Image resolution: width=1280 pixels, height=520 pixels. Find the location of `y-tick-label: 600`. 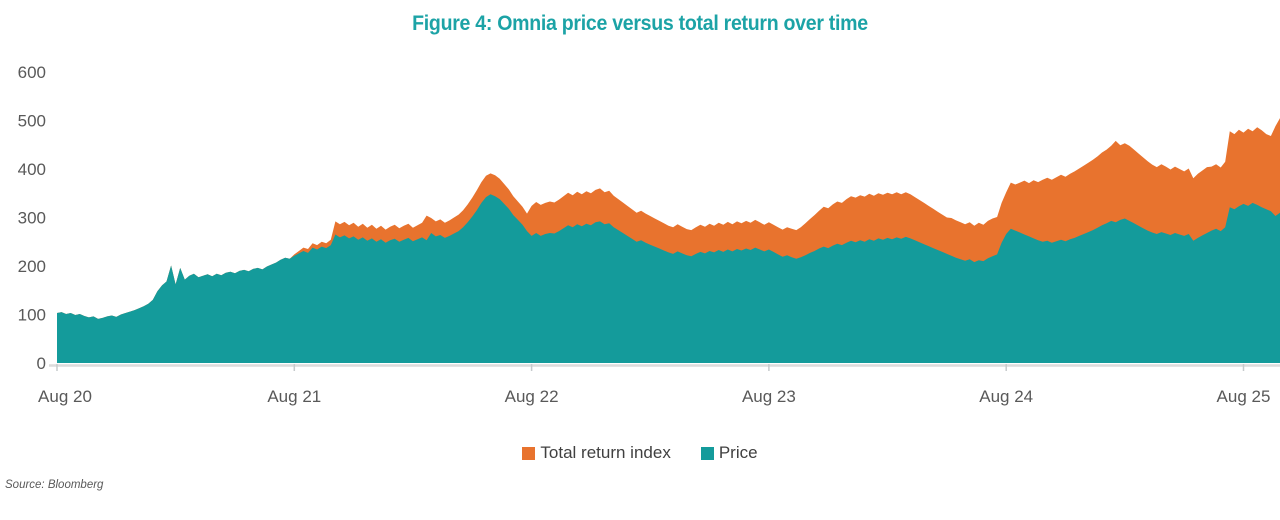

y-tick-label: 600 is located at coordinates (32, 72).